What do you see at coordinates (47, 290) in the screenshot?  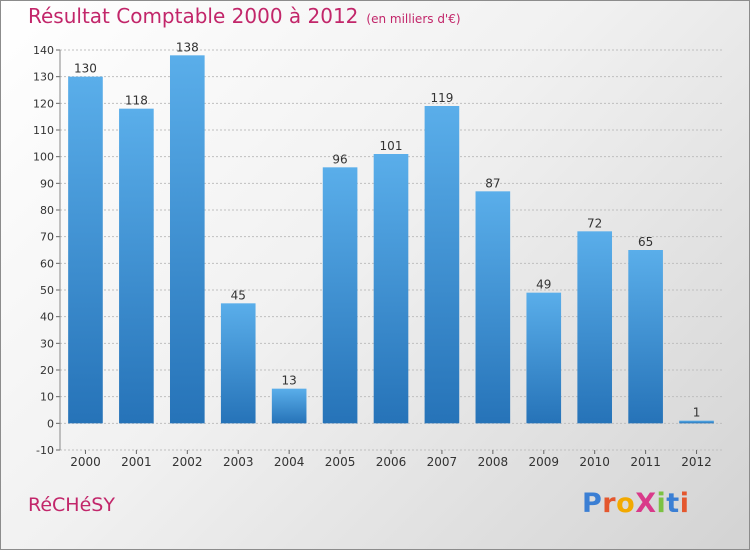 I see `y-tick-label: 50` at bounding box center [47, 290].